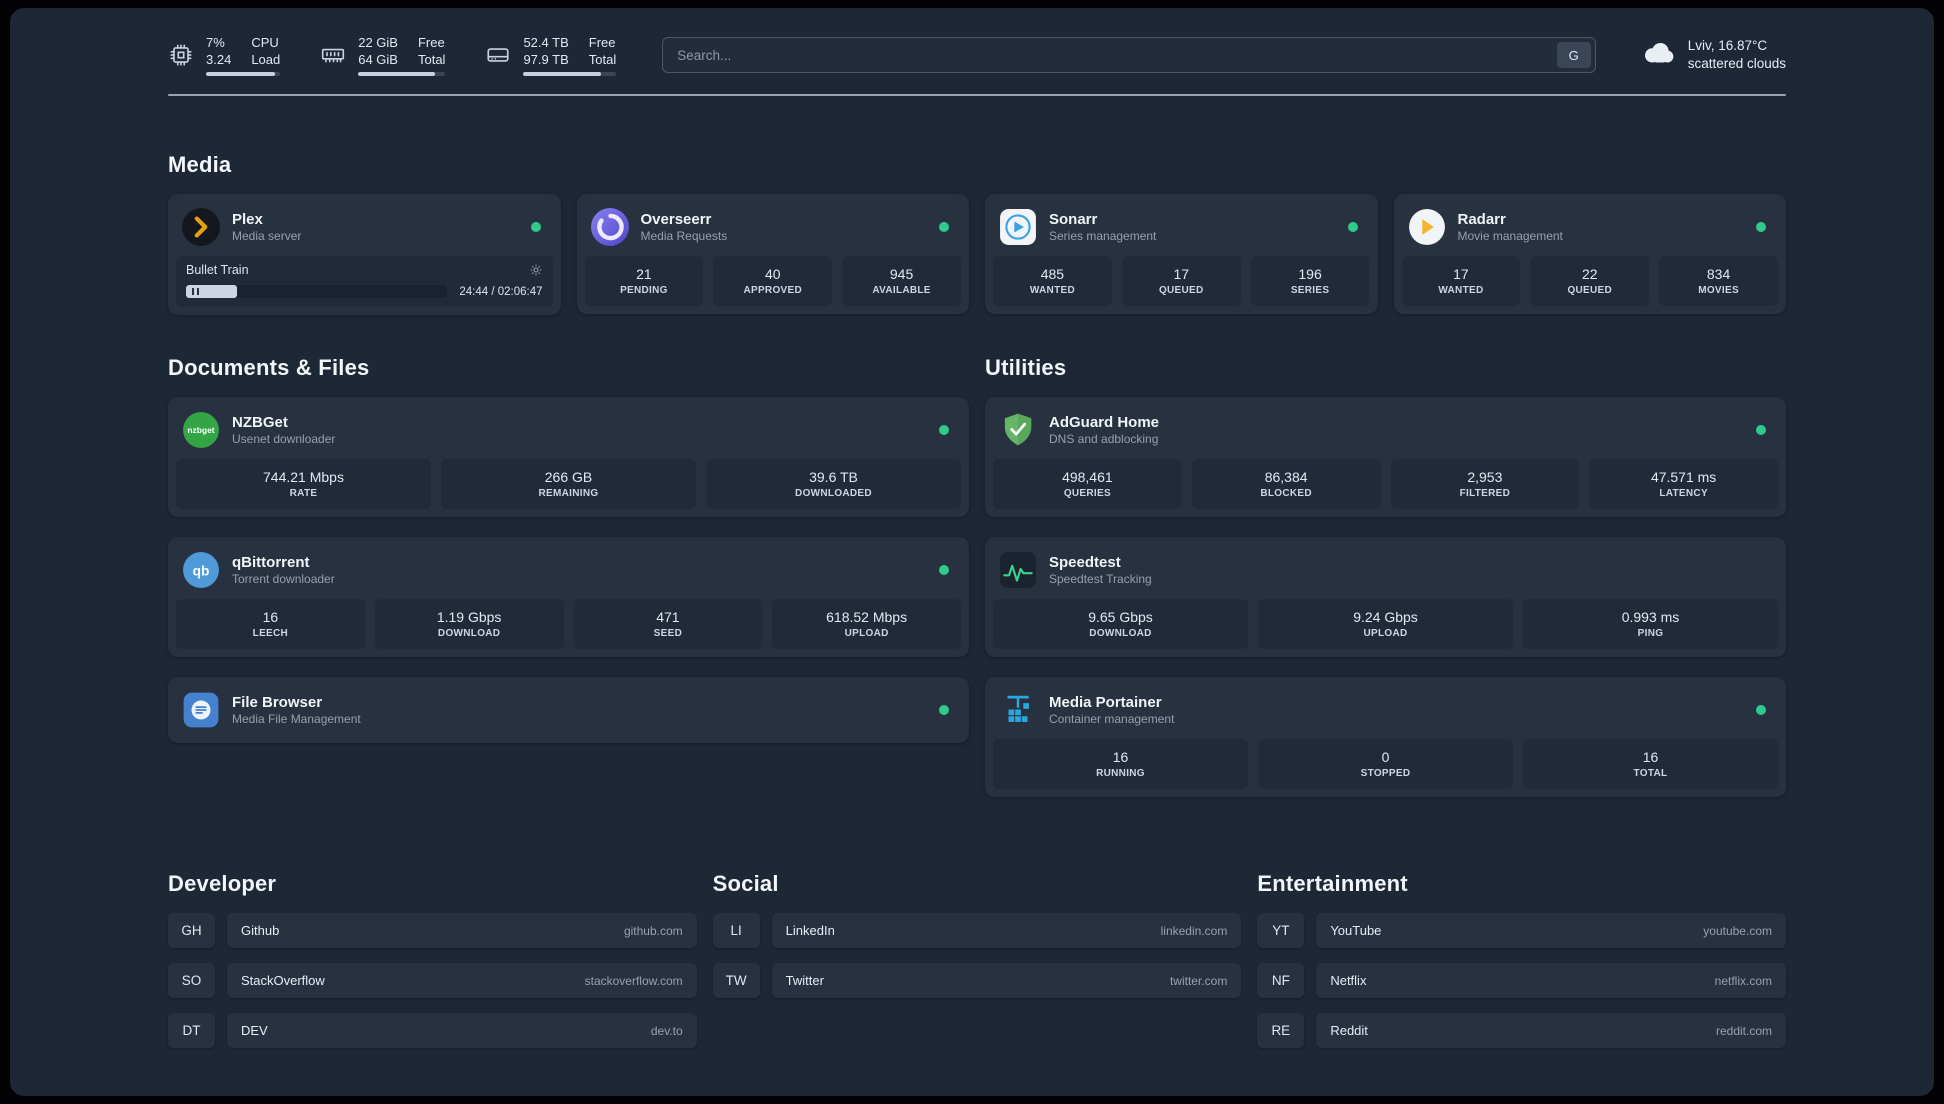 The image size is (1944, 1104). Describe the element at coordinates (1385, 764) in the screenshot. I see `stat-stopped: 0 STOPPED` at that location.